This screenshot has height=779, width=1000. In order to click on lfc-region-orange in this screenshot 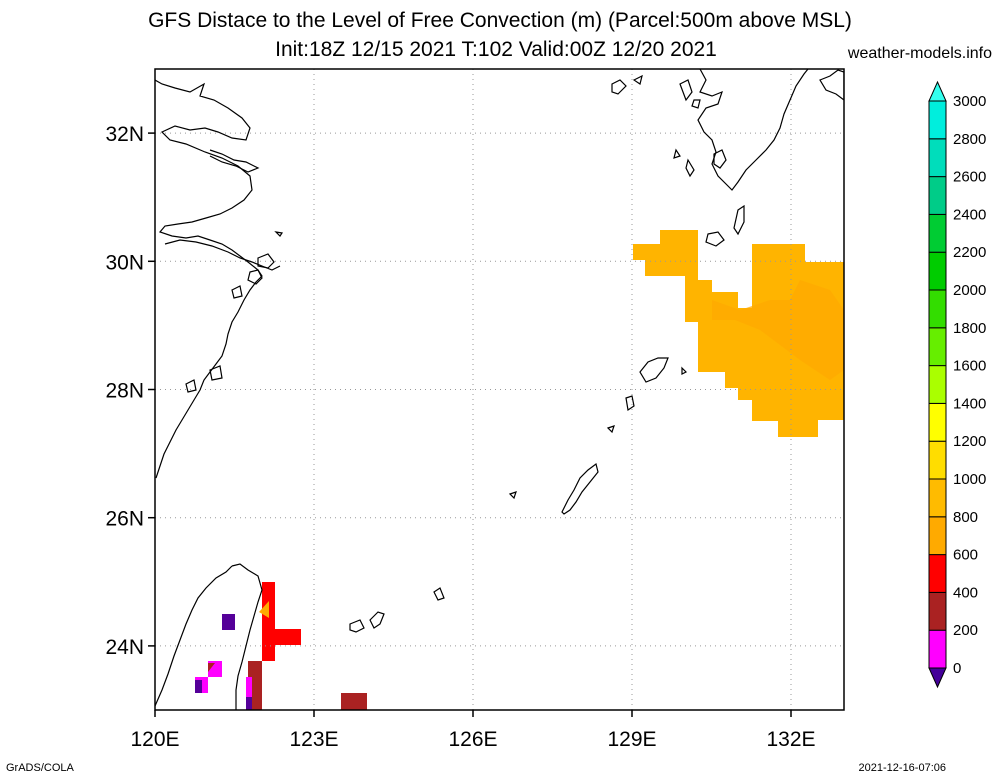, I will do `click(738, 333)`.